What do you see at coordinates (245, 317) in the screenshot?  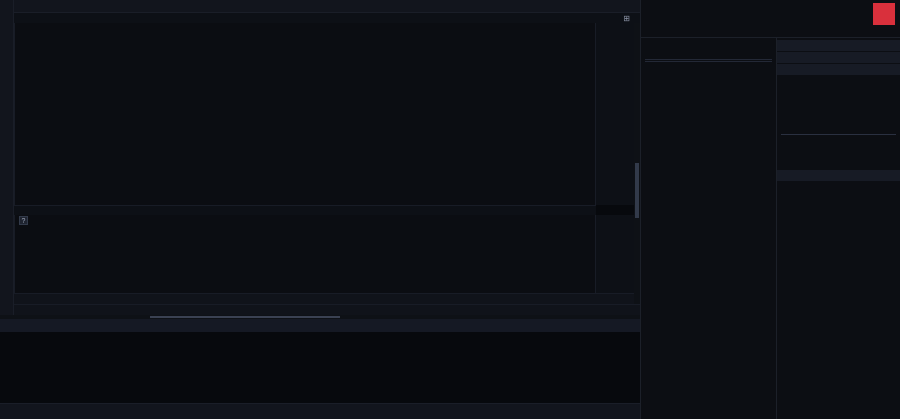 I see `horizontal-scrollbar-thumb` at bounding box center [245, 317].